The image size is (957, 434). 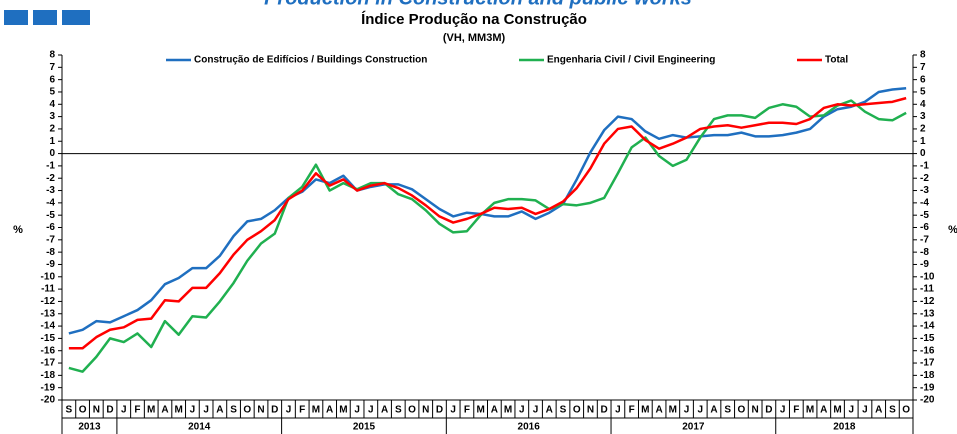 I want to click on y-tick-label: 6, so click(x=52, y=79).